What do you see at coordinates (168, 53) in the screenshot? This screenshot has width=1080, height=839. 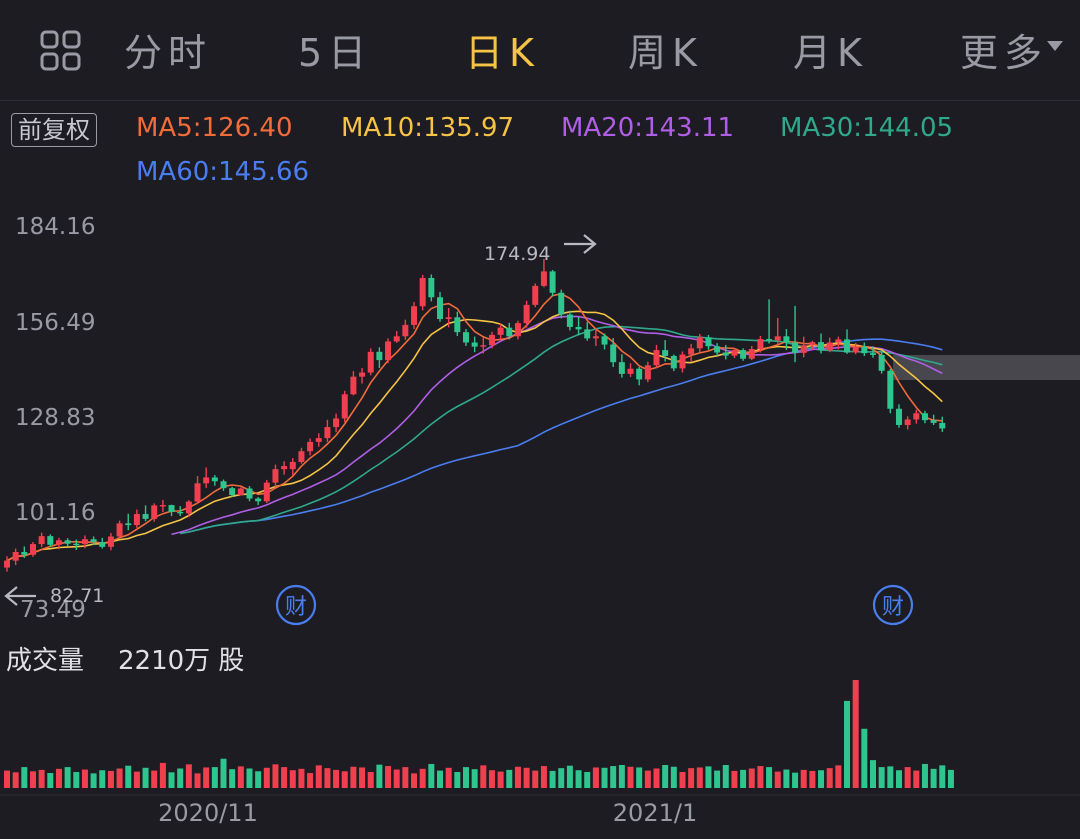 I see `tab-timeshare: 分时` at bounding box center [168, 53].